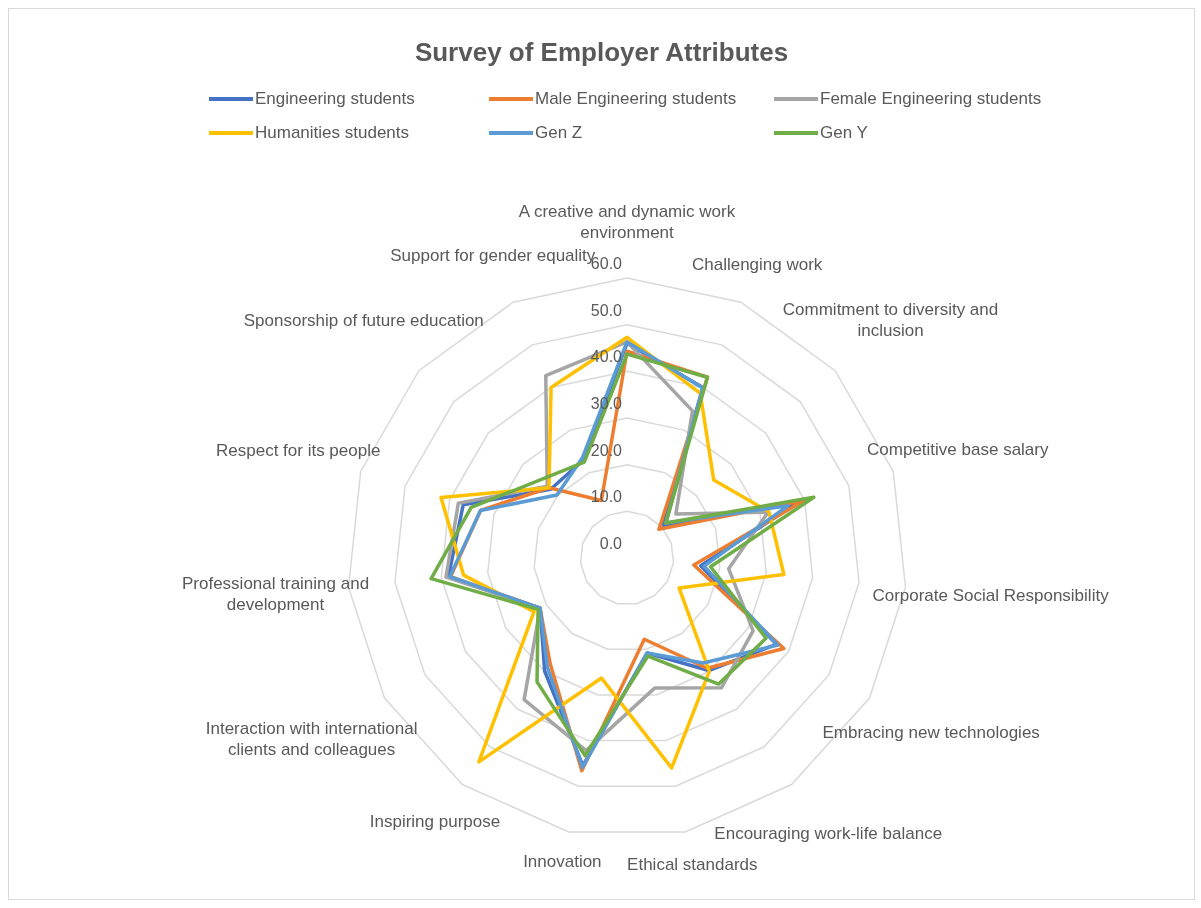 The height and width of the screenshot is (908, 1201). I want to click on spoke-label: A creative and dynamic work environment, so click(627, 222).